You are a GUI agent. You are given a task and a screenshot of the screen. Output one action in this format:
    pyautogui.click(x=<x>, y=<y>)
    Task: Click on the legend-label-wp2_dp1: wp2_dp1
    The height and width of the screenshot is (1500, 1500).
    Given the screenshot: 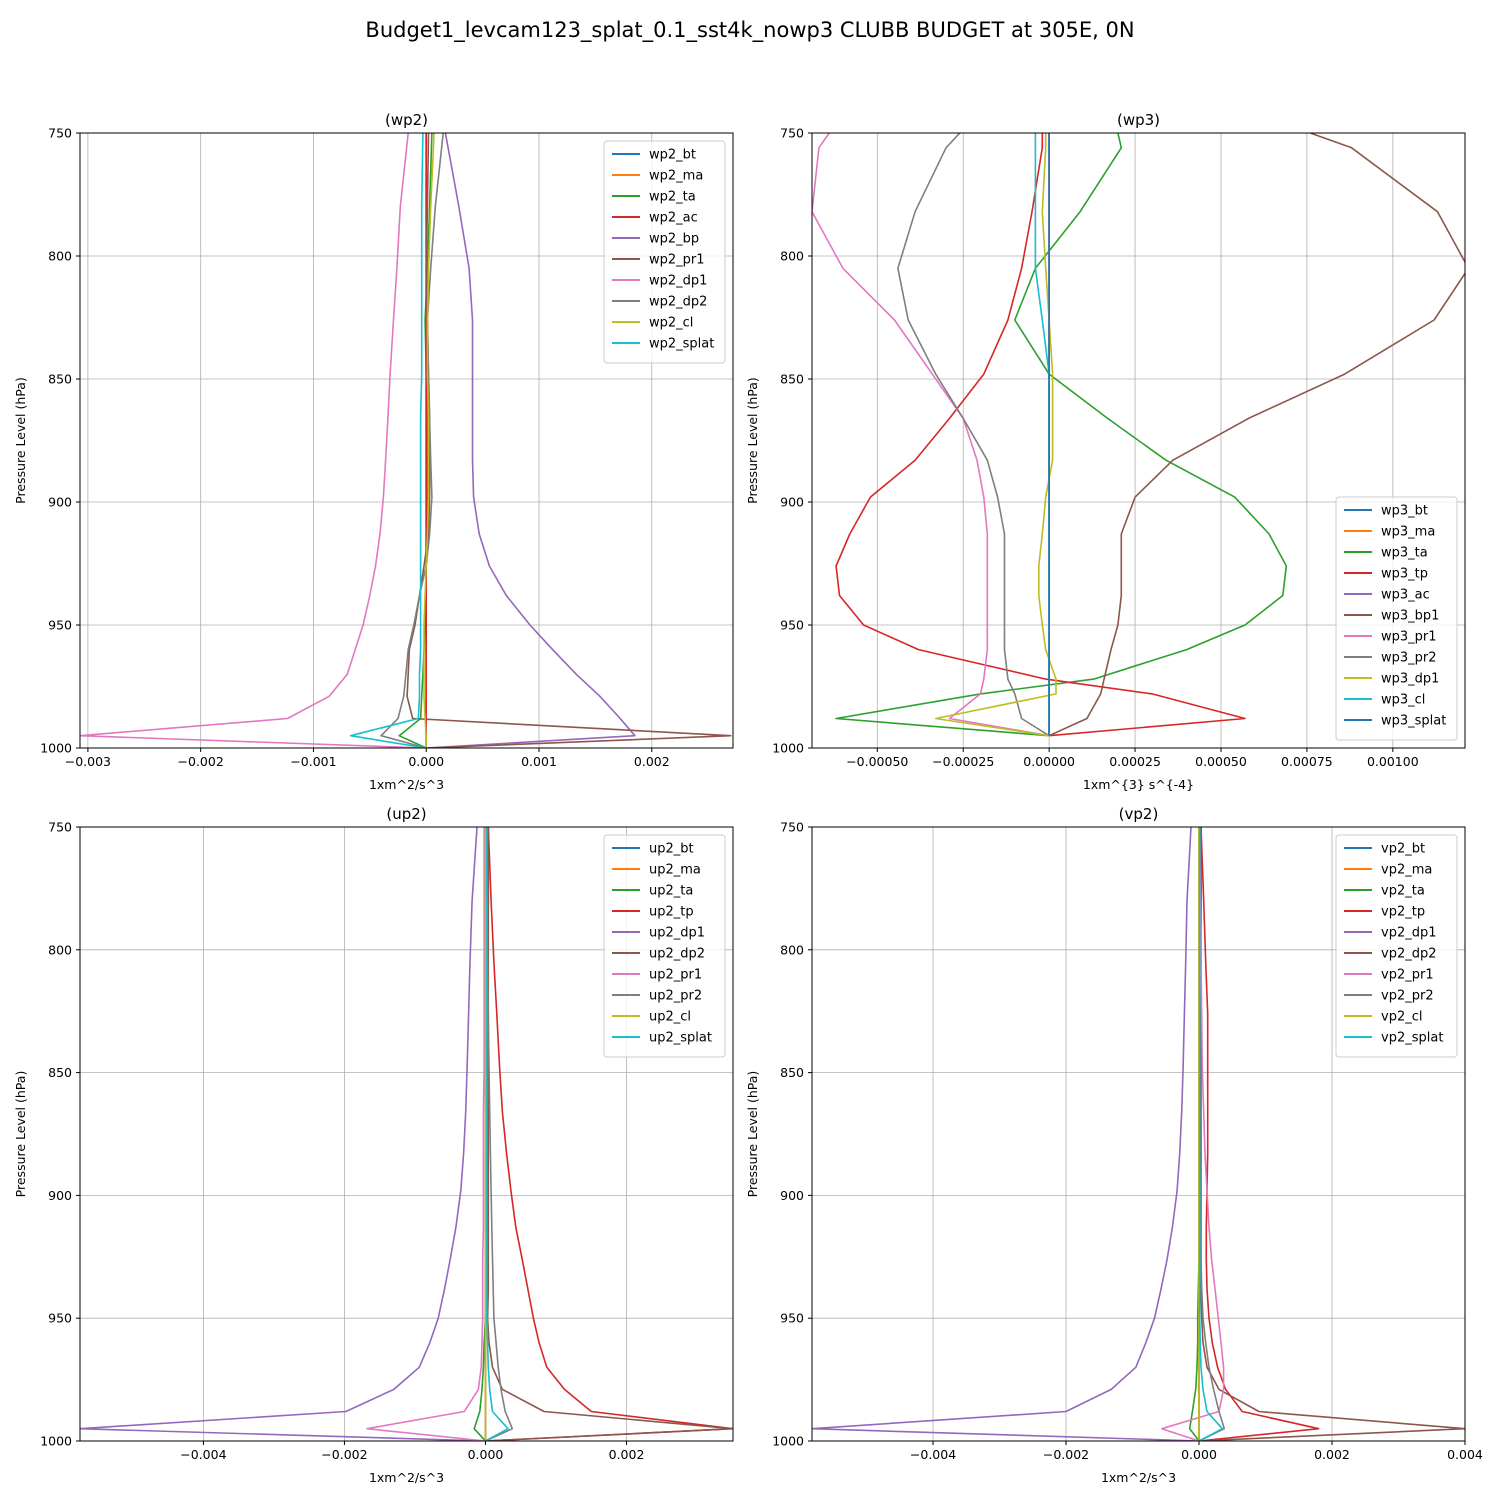 What is the action you would take?
    pyautogui.click(x=678, y=281)
    